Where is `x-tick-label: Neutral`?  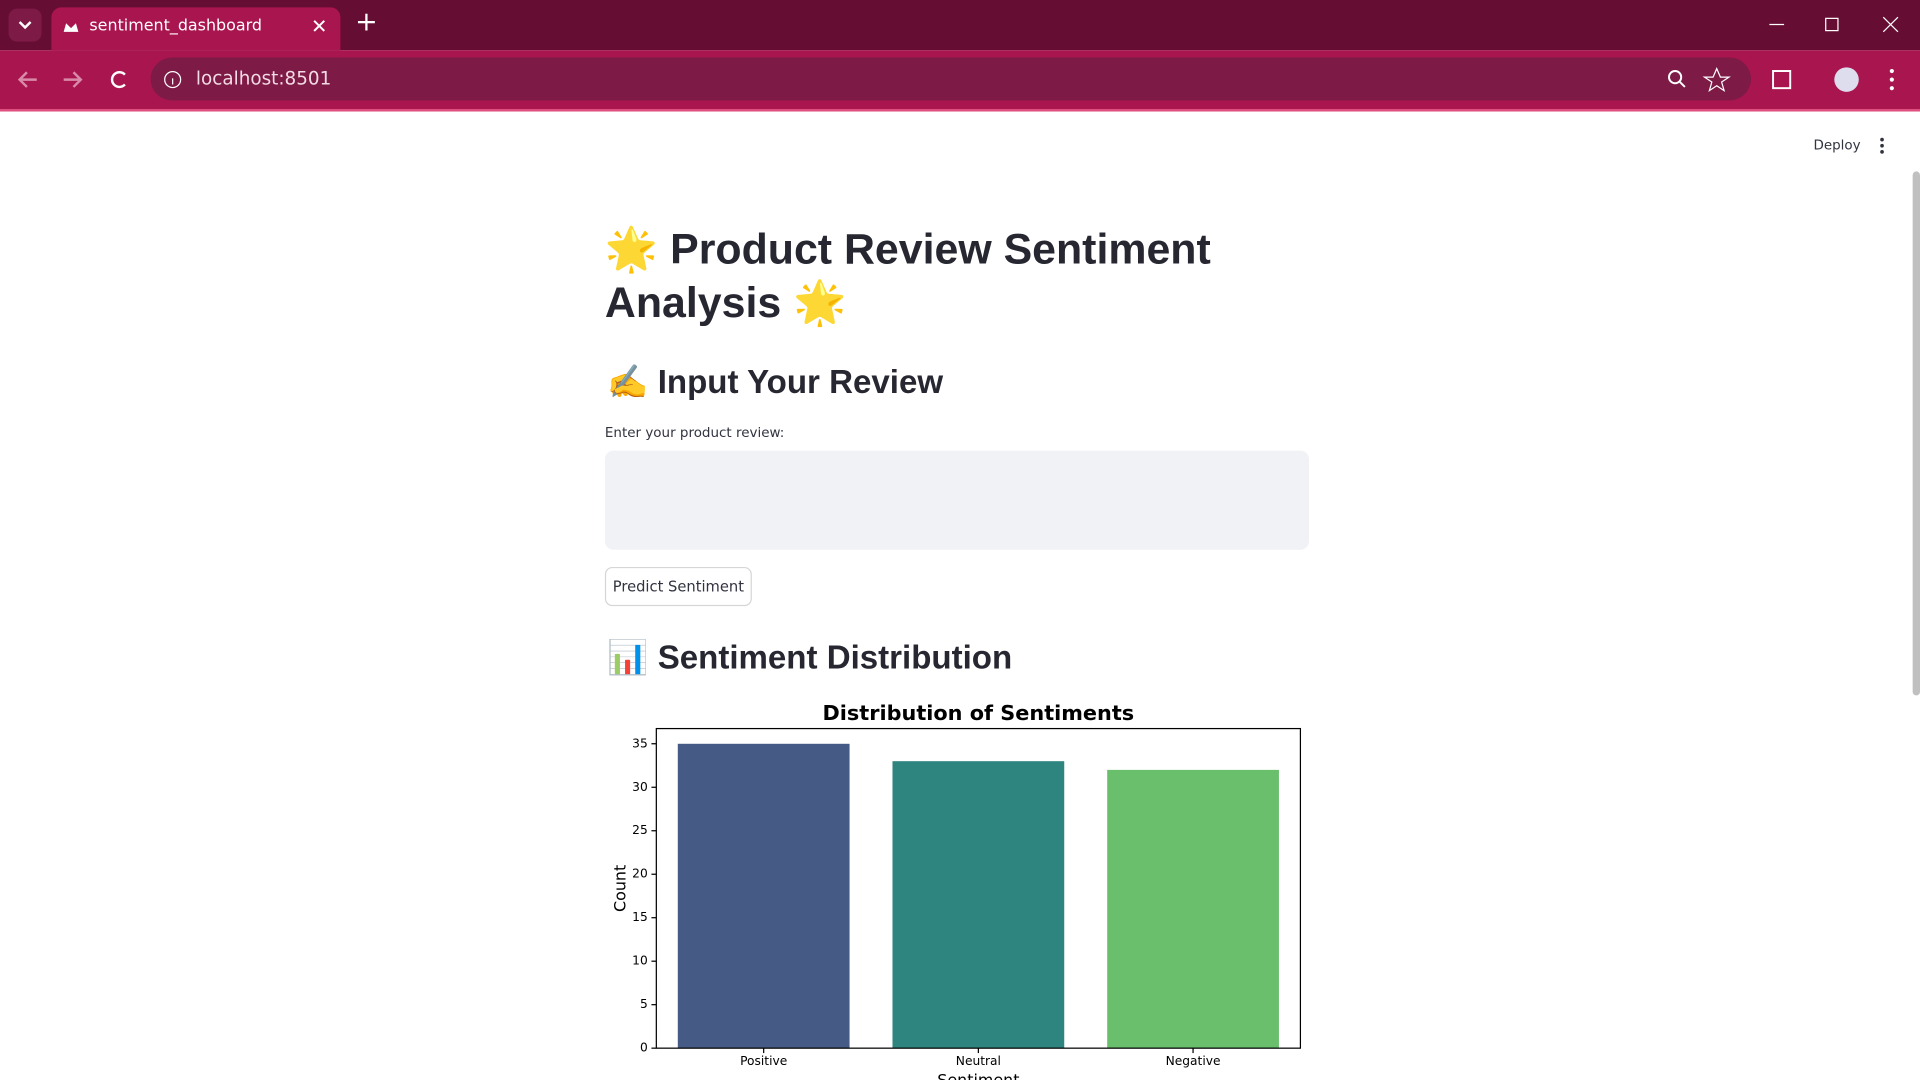
x-tick-label: Neutral is located at coordinates (978, 1061).